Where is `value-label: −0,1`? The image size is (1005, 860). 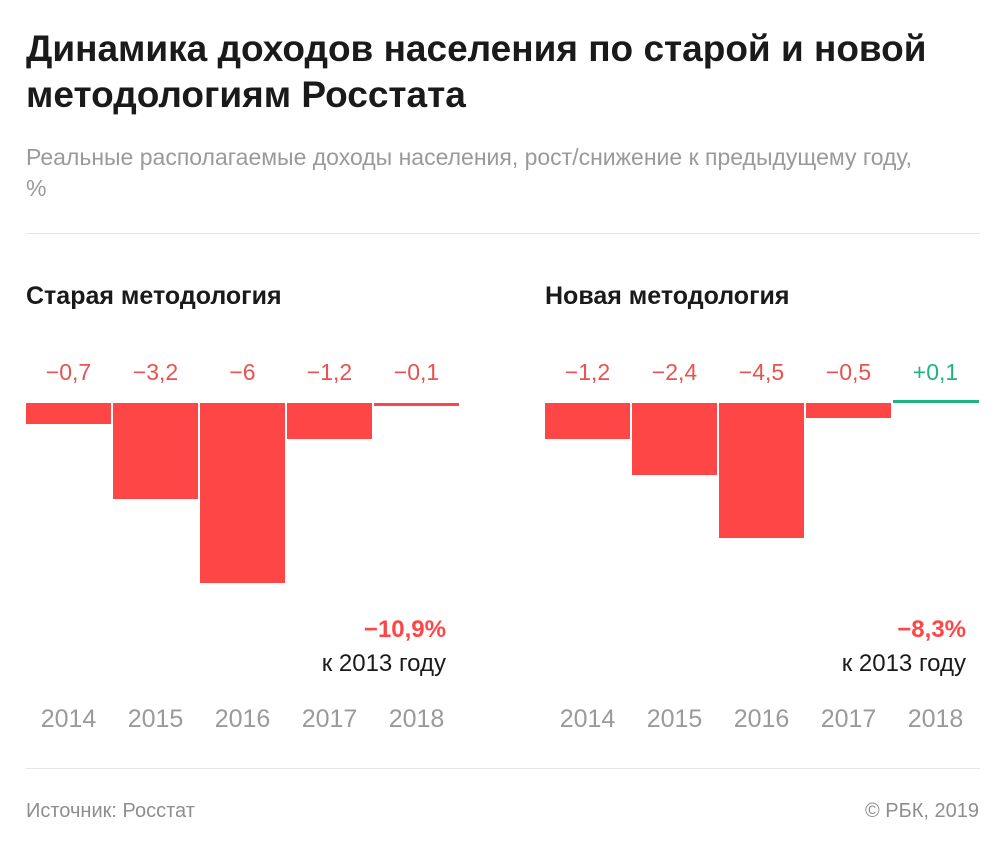 value-label: −0,1 is located at coordinates (416, 372).